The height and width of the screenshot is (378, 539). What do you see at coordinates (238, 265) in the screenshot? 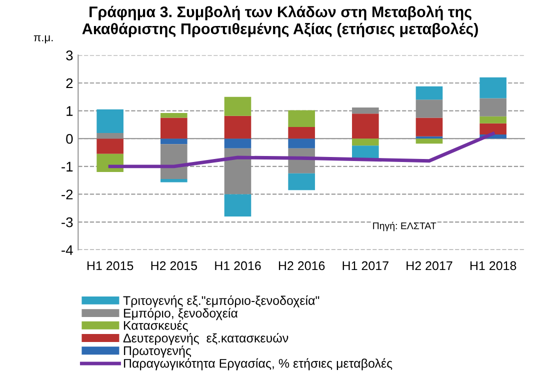
I see `x-tick-label: H1 2016` at bounding box center [238, 265].